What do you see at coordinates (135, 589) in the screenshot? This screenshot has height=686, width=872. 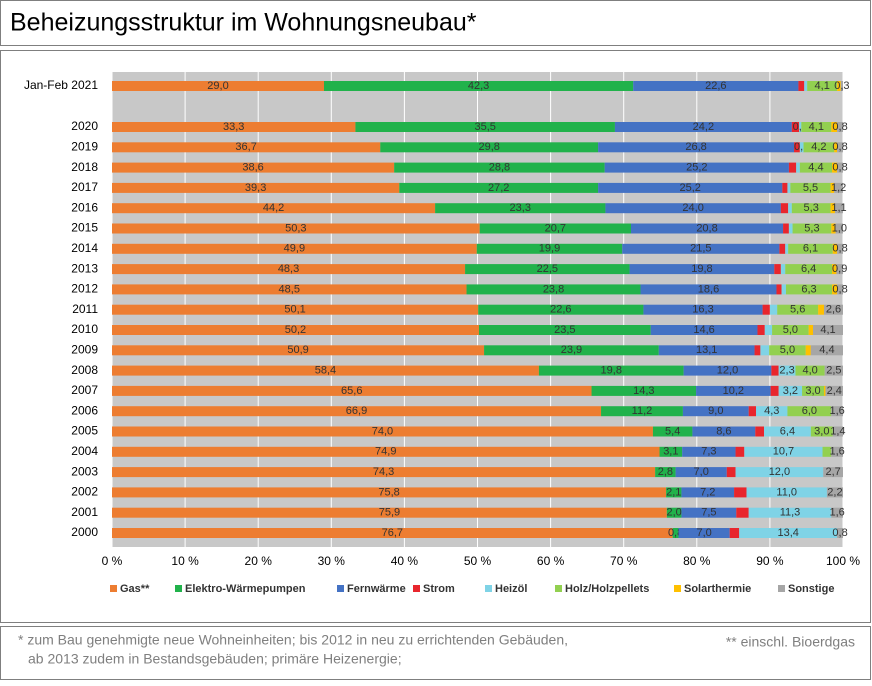 I see `legend-label: Gas**` at bounding box center [135, 589].